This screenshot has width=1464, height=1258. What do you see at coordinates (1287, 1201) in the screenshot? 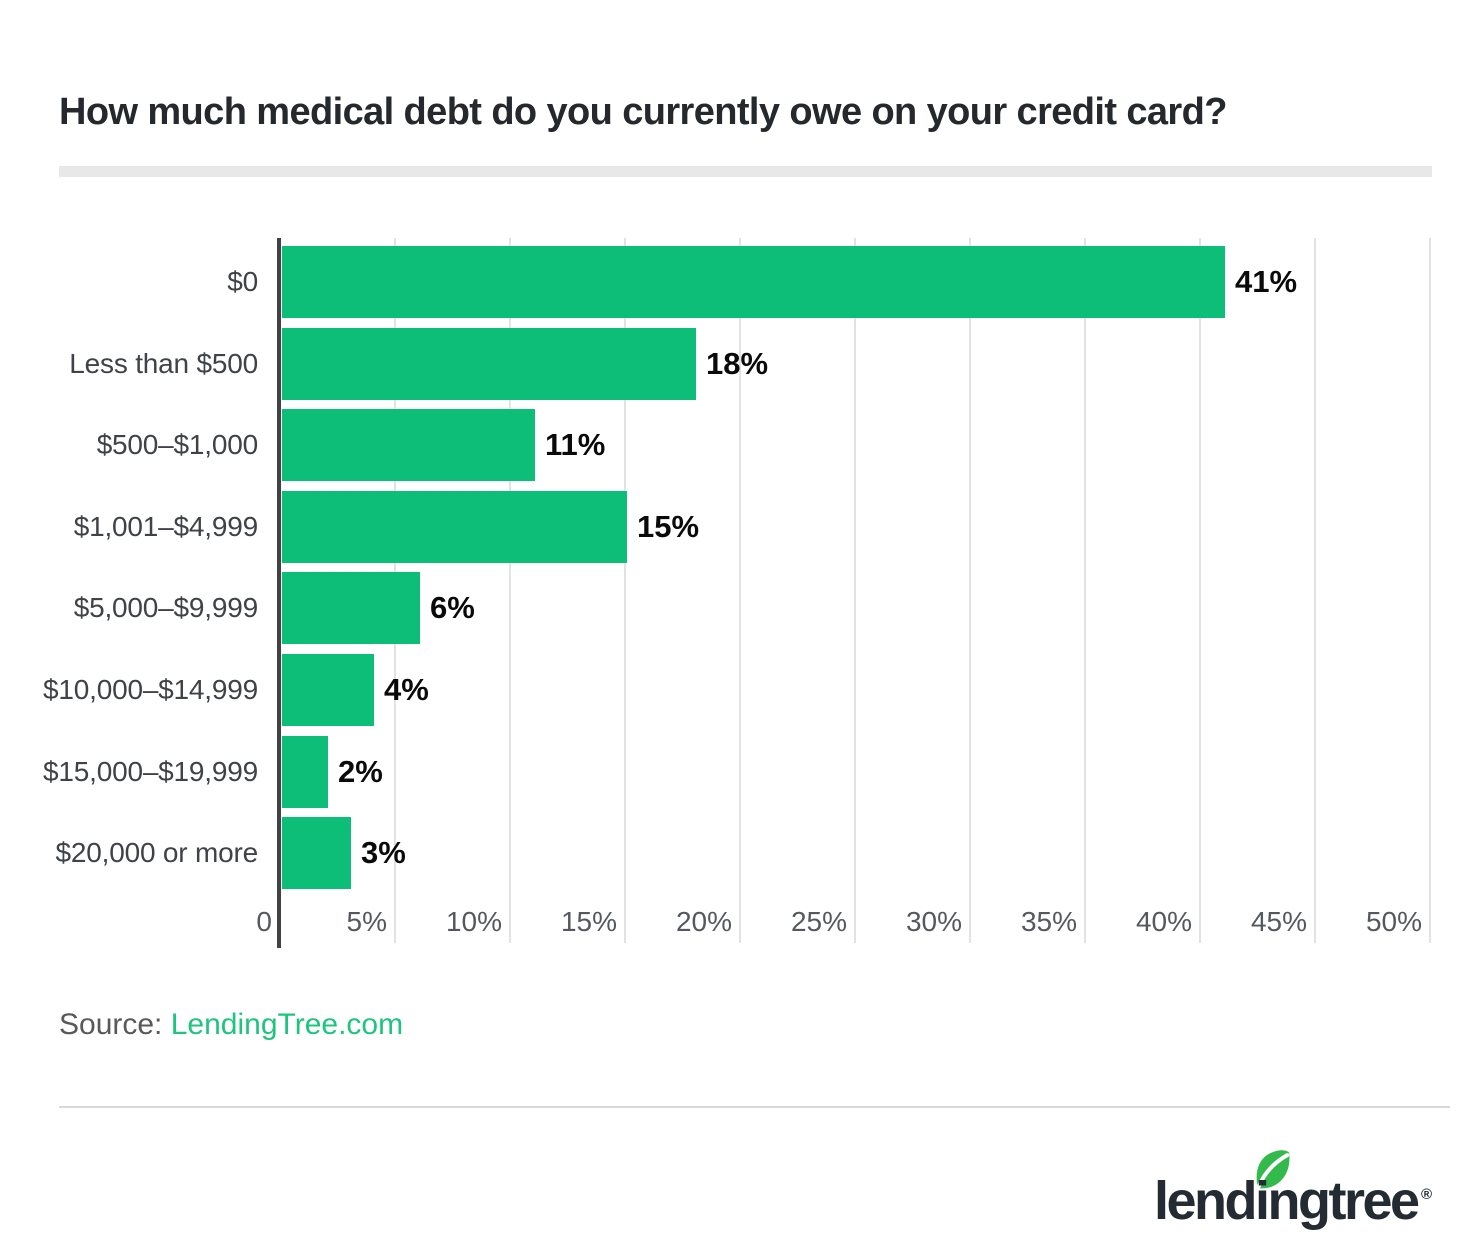
I see `logo-wordmark: lendingtree` at bounding box center [1287, 1201].